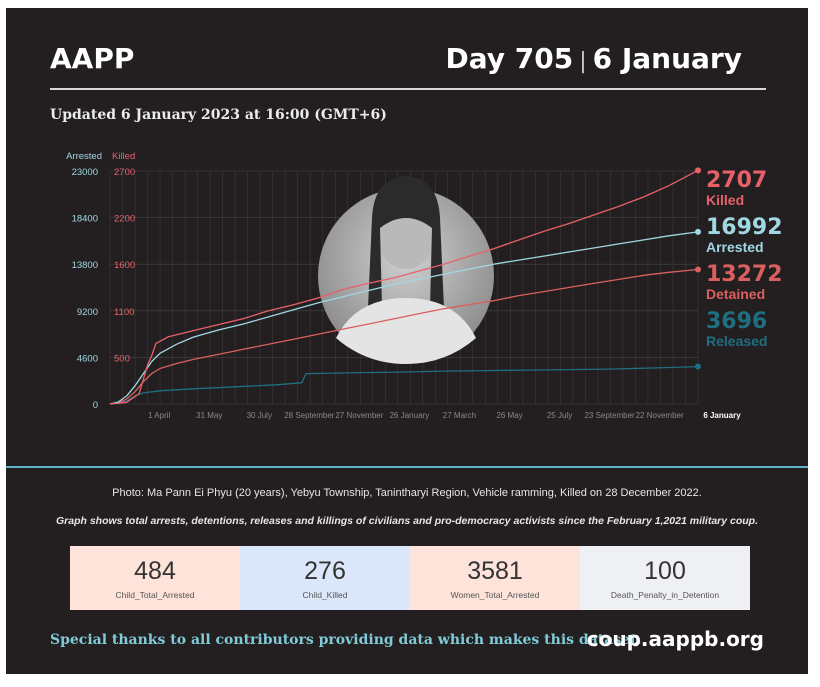 Image resolution: width=820 pixels, height=687 pixels. I want to click on left-tick-label: 18400, so click(85, 219).